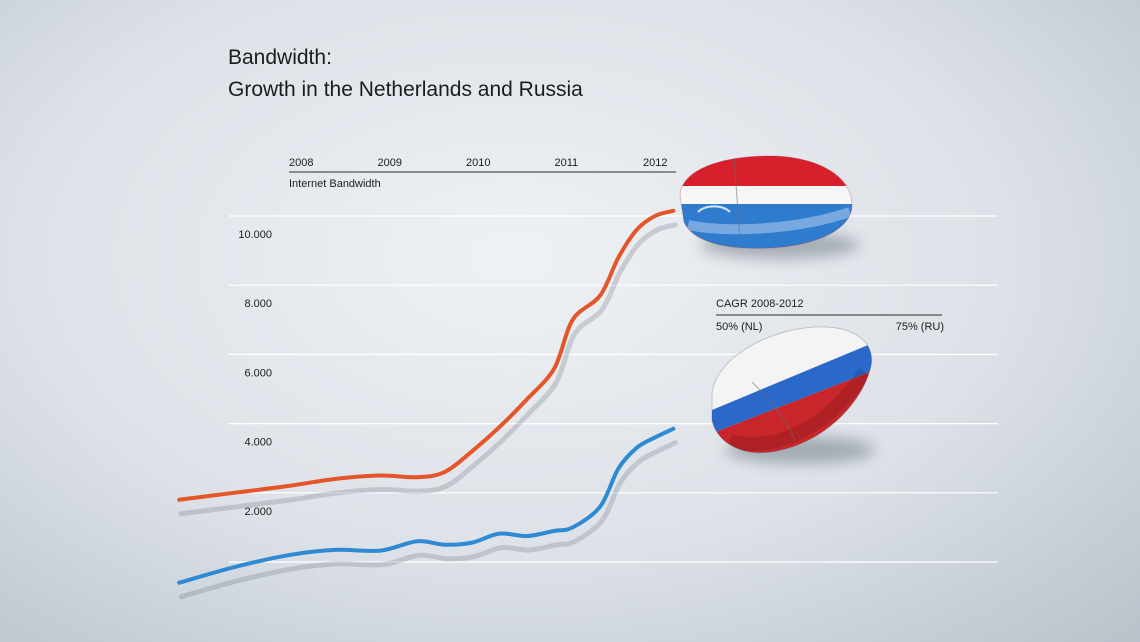  I want to click on year-tick-label: 2010, so click(478, 163).